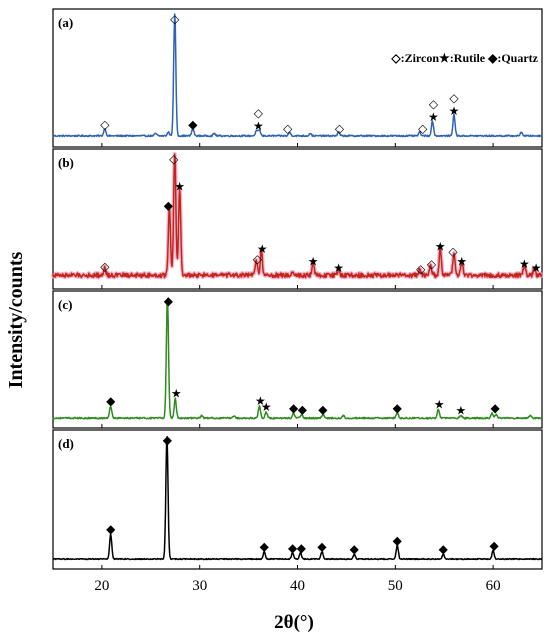 This screenshot has width=550, height=642. I want to click on x-tick-label: 20, so click(101, 586).